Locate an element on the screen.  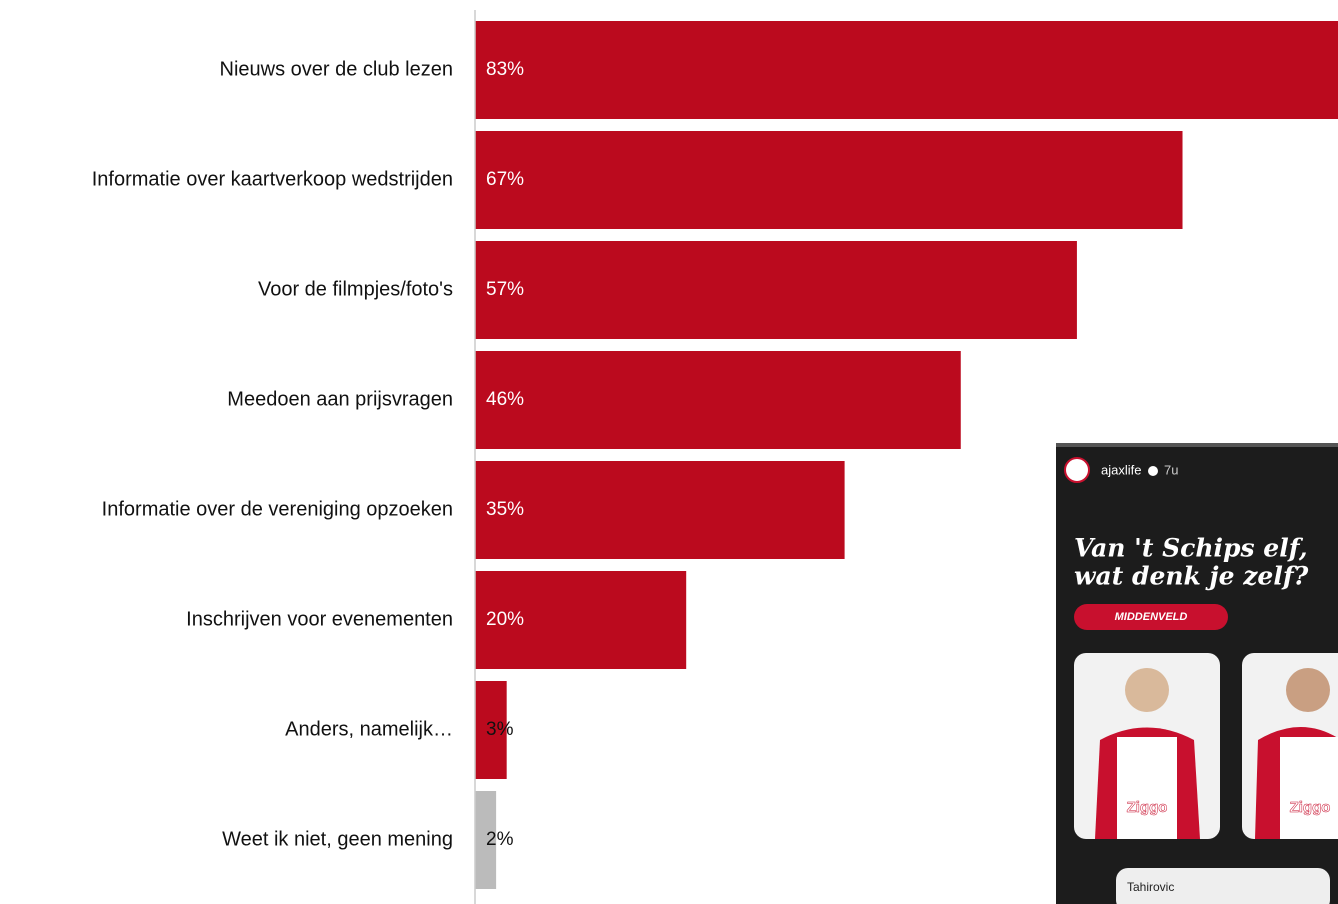
answer-box is located at coordinates (1223, 886).